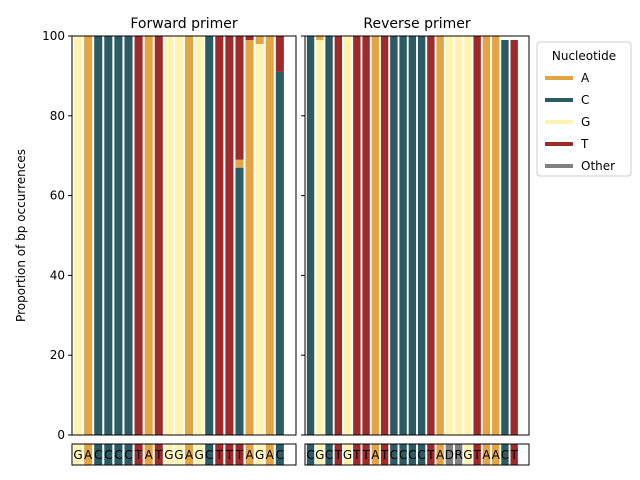 The width and height of the screenshot is (640, 480). I want to click on sequence-frame, so click(184, 454).